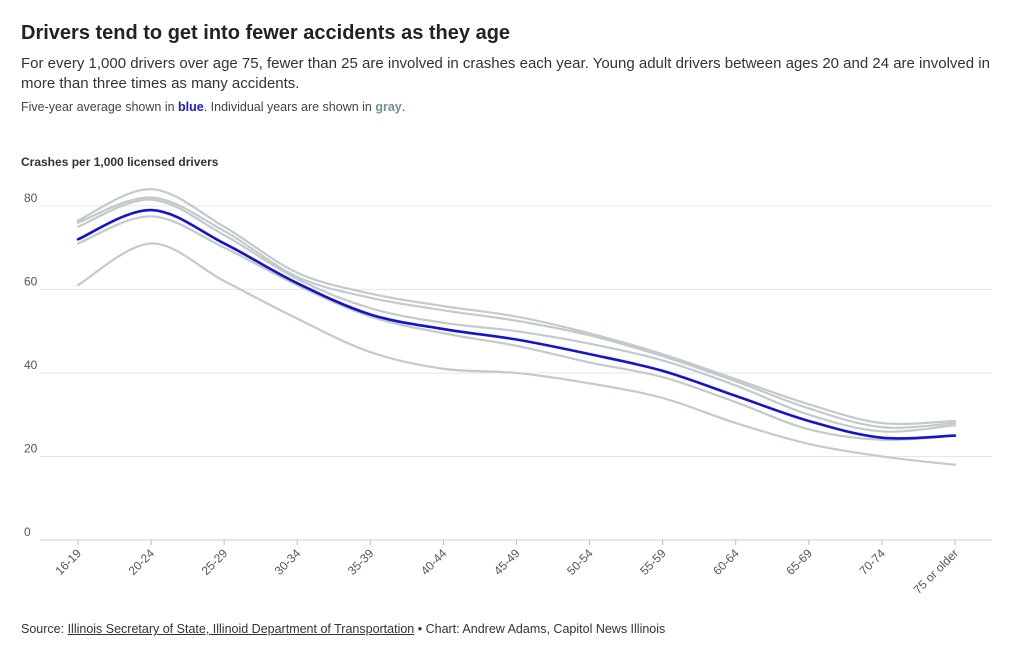 This screenshot has width=1024, height=655. Describe the element at coordinates (799, 562) in the screenshot. I see `x-tick-label: 65-69` at that location.